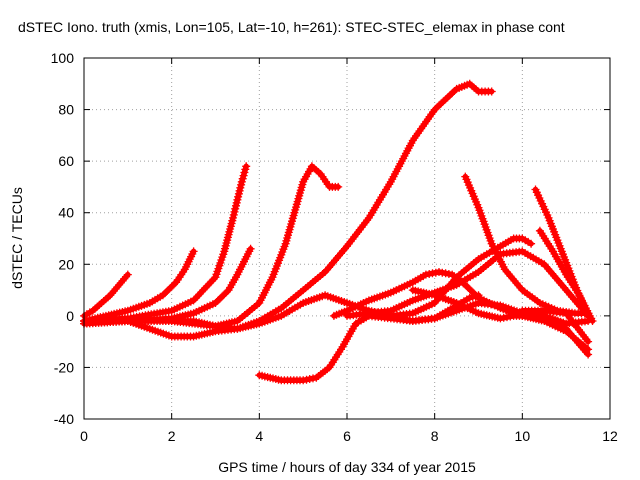 The height and width of the screenshot is (480, 640). I want to click on y-tick-label: -20, so click(64, 367).